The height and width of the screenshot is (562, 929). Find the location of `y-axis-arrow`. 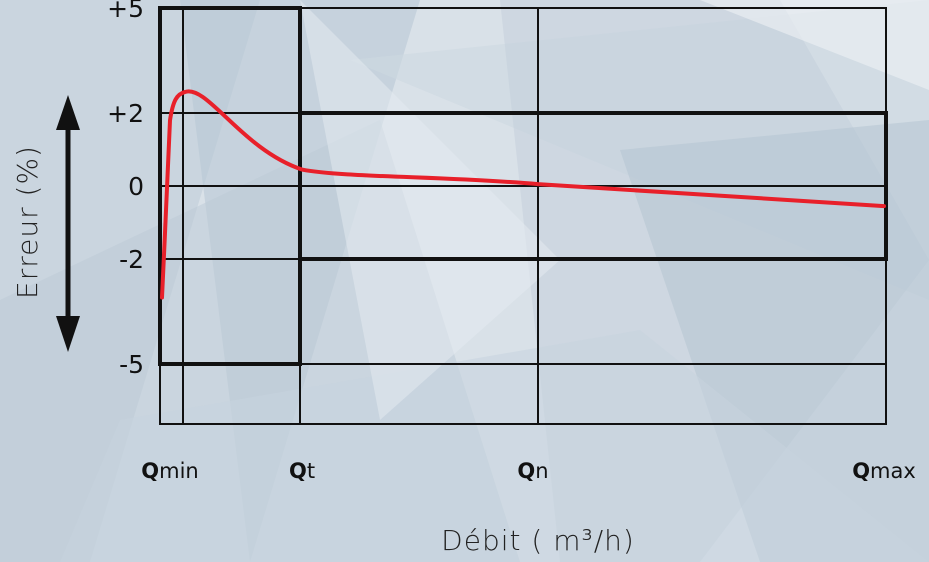

y-axis-arrow is located at coordinates (68, 223).